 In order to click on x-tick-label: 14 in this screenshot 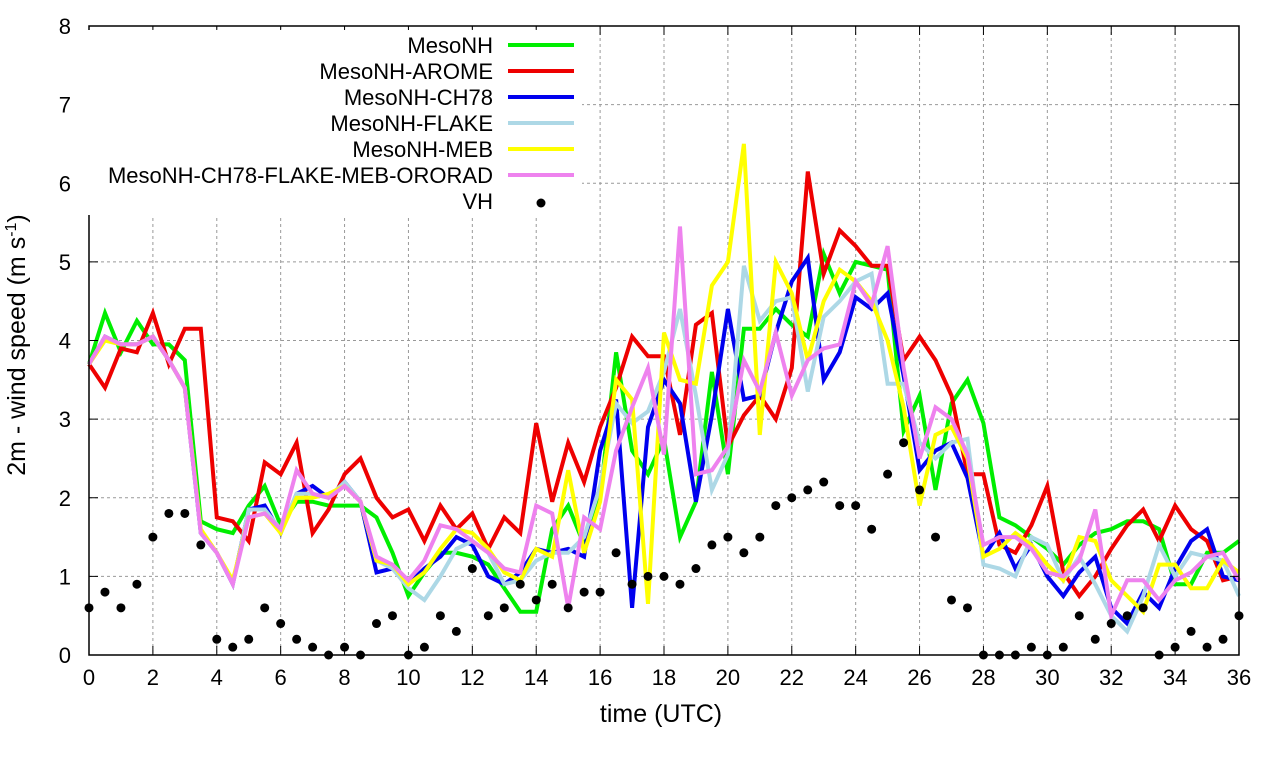, I will do `click(536, 677)`.